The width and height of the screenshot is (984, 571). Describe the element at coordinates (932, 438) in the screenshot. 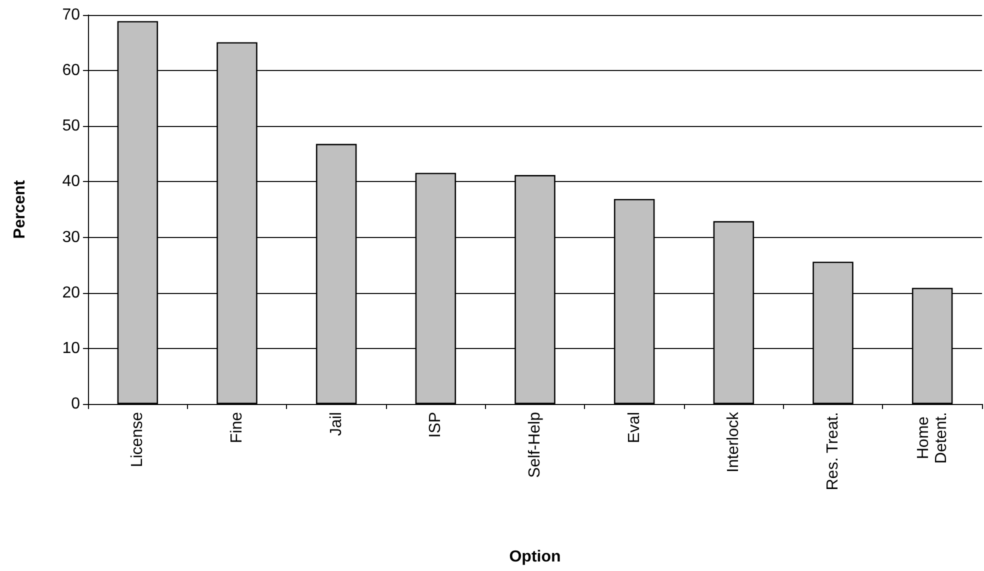

I see `x-tick-label: Home Detent.` at that location.